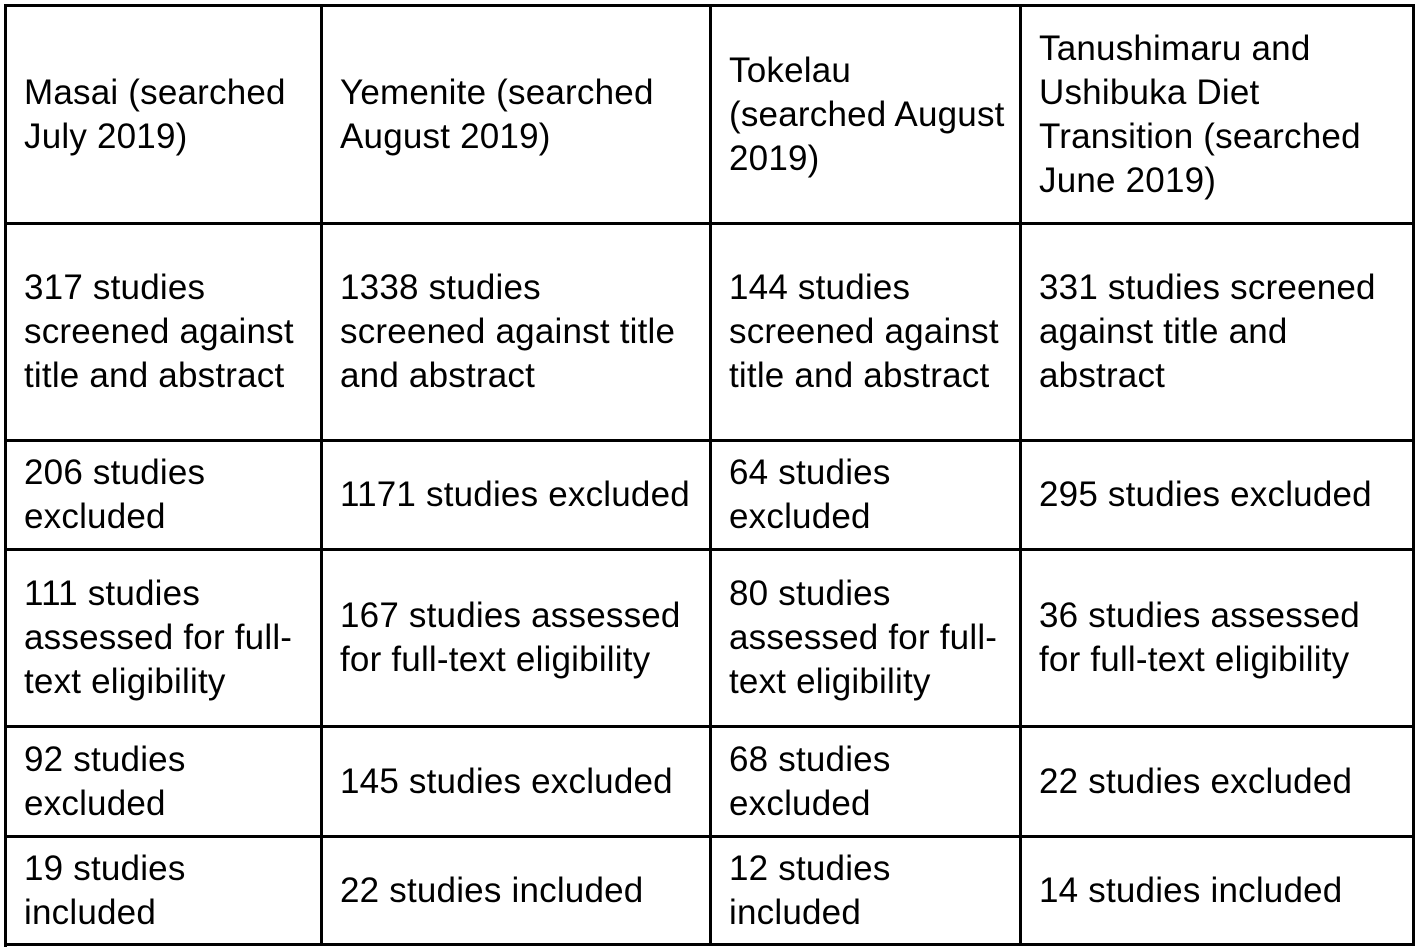  What do you see at coordinates (517, 892) in the screenshot?
I see `included-cell-yemenite: 22 studies included` at bounding box center [517, 892].